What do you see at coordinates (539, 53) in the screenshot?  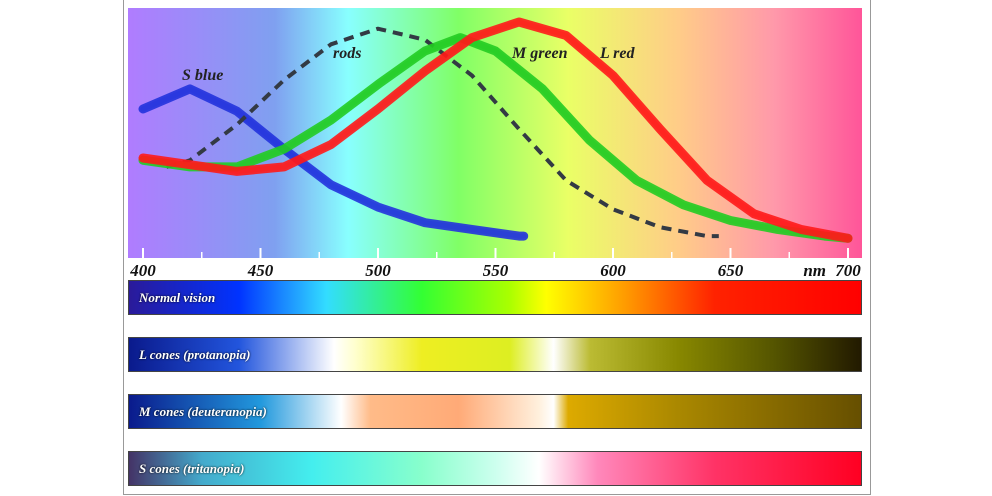 I see `curve-label: M green` at bounding box center [539, 53].